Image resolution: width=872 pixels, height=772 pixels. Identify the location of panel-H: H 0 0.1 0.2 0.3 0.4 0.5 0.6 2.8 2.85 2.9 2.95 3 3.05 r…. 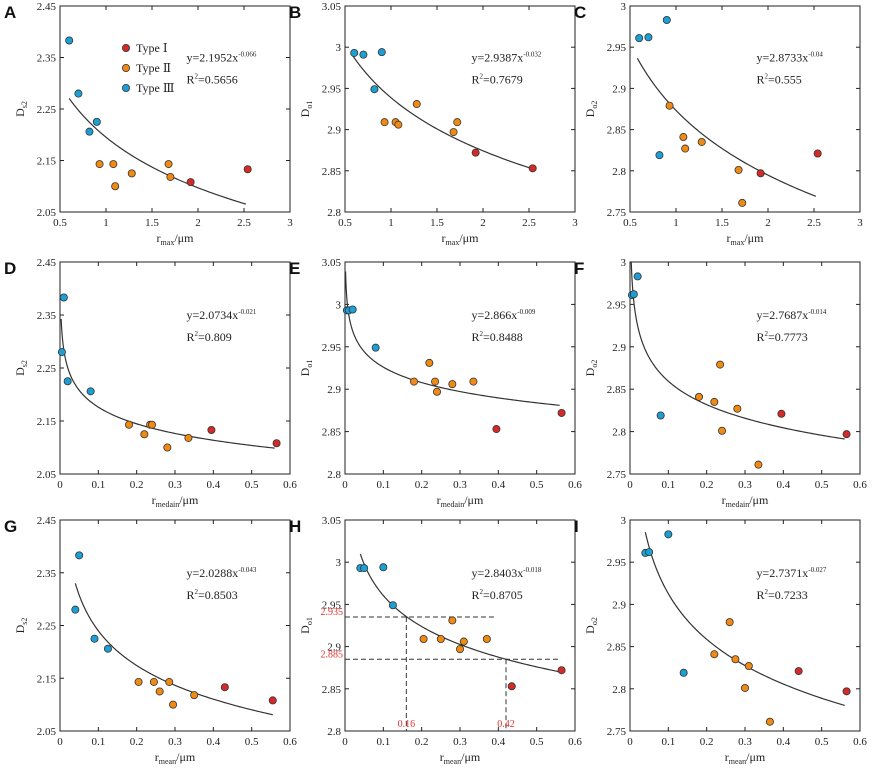
(435, 640).